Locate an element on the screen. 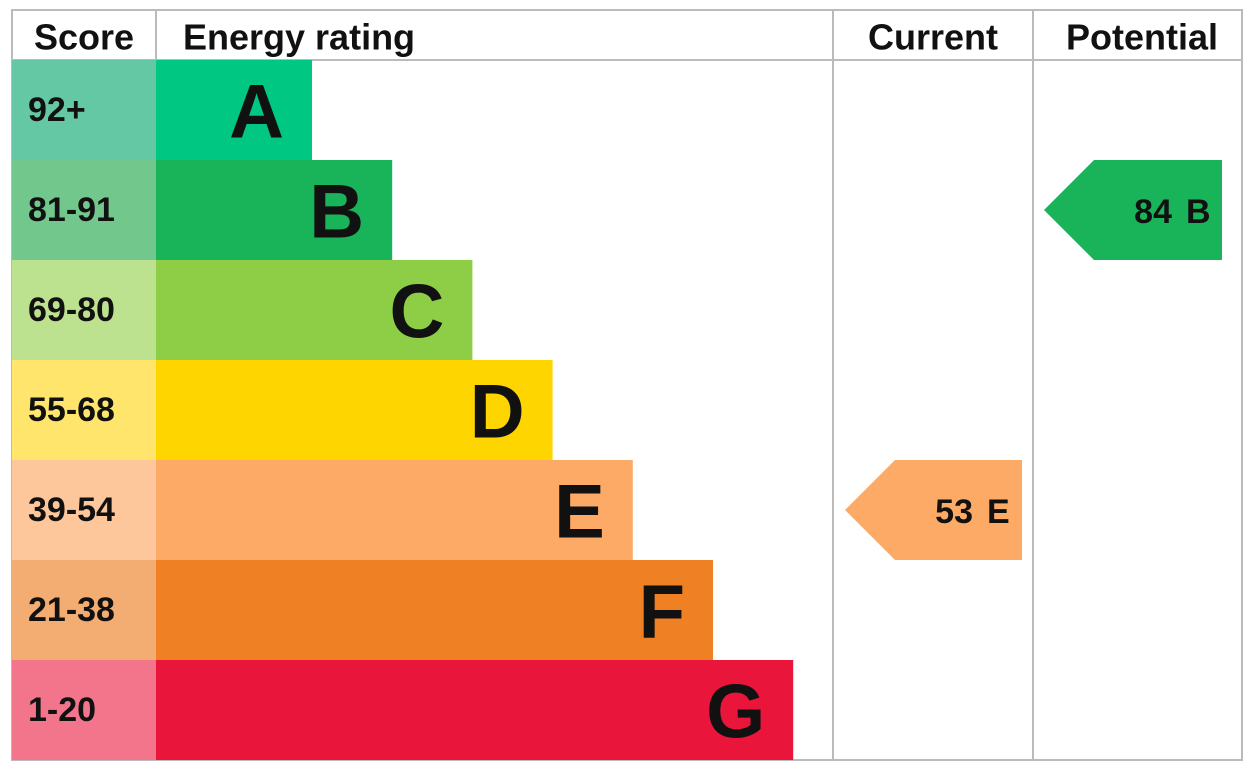 The width and height of the screenshot is (1256, 777). rating-letter: E is located at coordinates (579, 512).